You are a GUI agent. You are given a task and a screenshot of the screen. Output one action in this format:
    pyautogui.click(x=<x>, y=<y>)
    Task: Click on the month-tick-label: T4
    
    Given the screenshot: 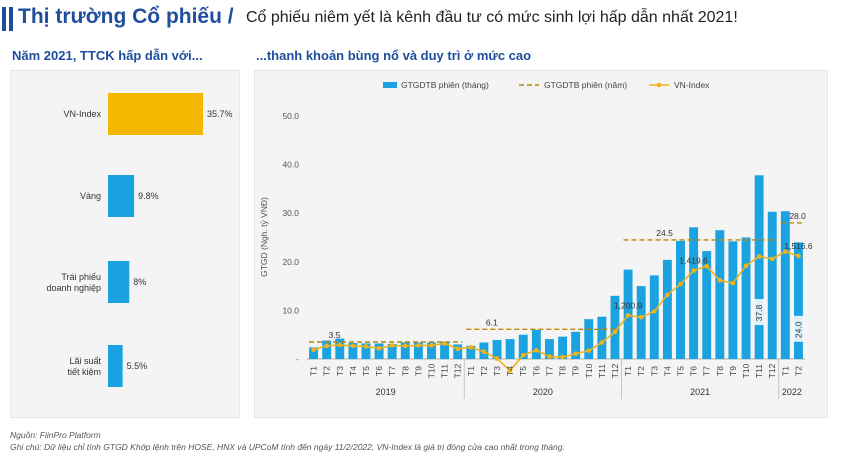 What is the action you would take?
    pyautogui.click(x=667, y=371)
    